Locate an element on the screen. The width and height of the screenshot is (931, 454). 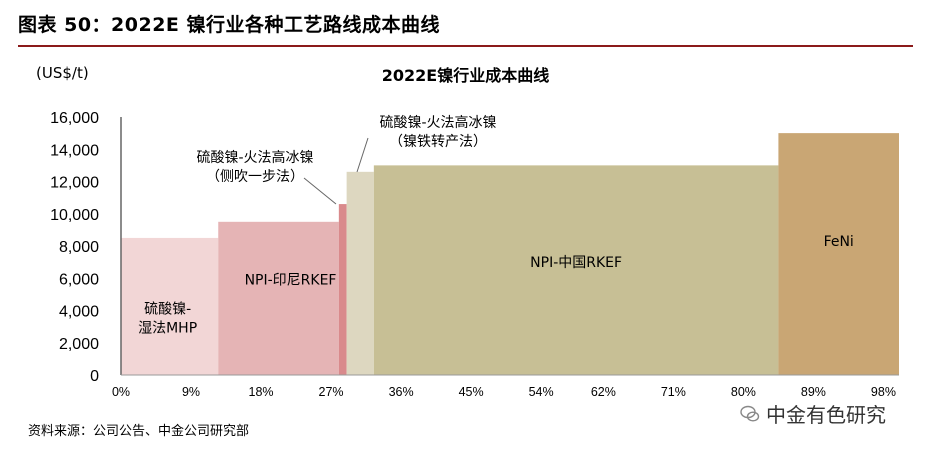
x-axis: 0% 9% 18% 27% 36% 45% 54% 62% 71% 80% 89% 98% is located at coordinates (505, 386).